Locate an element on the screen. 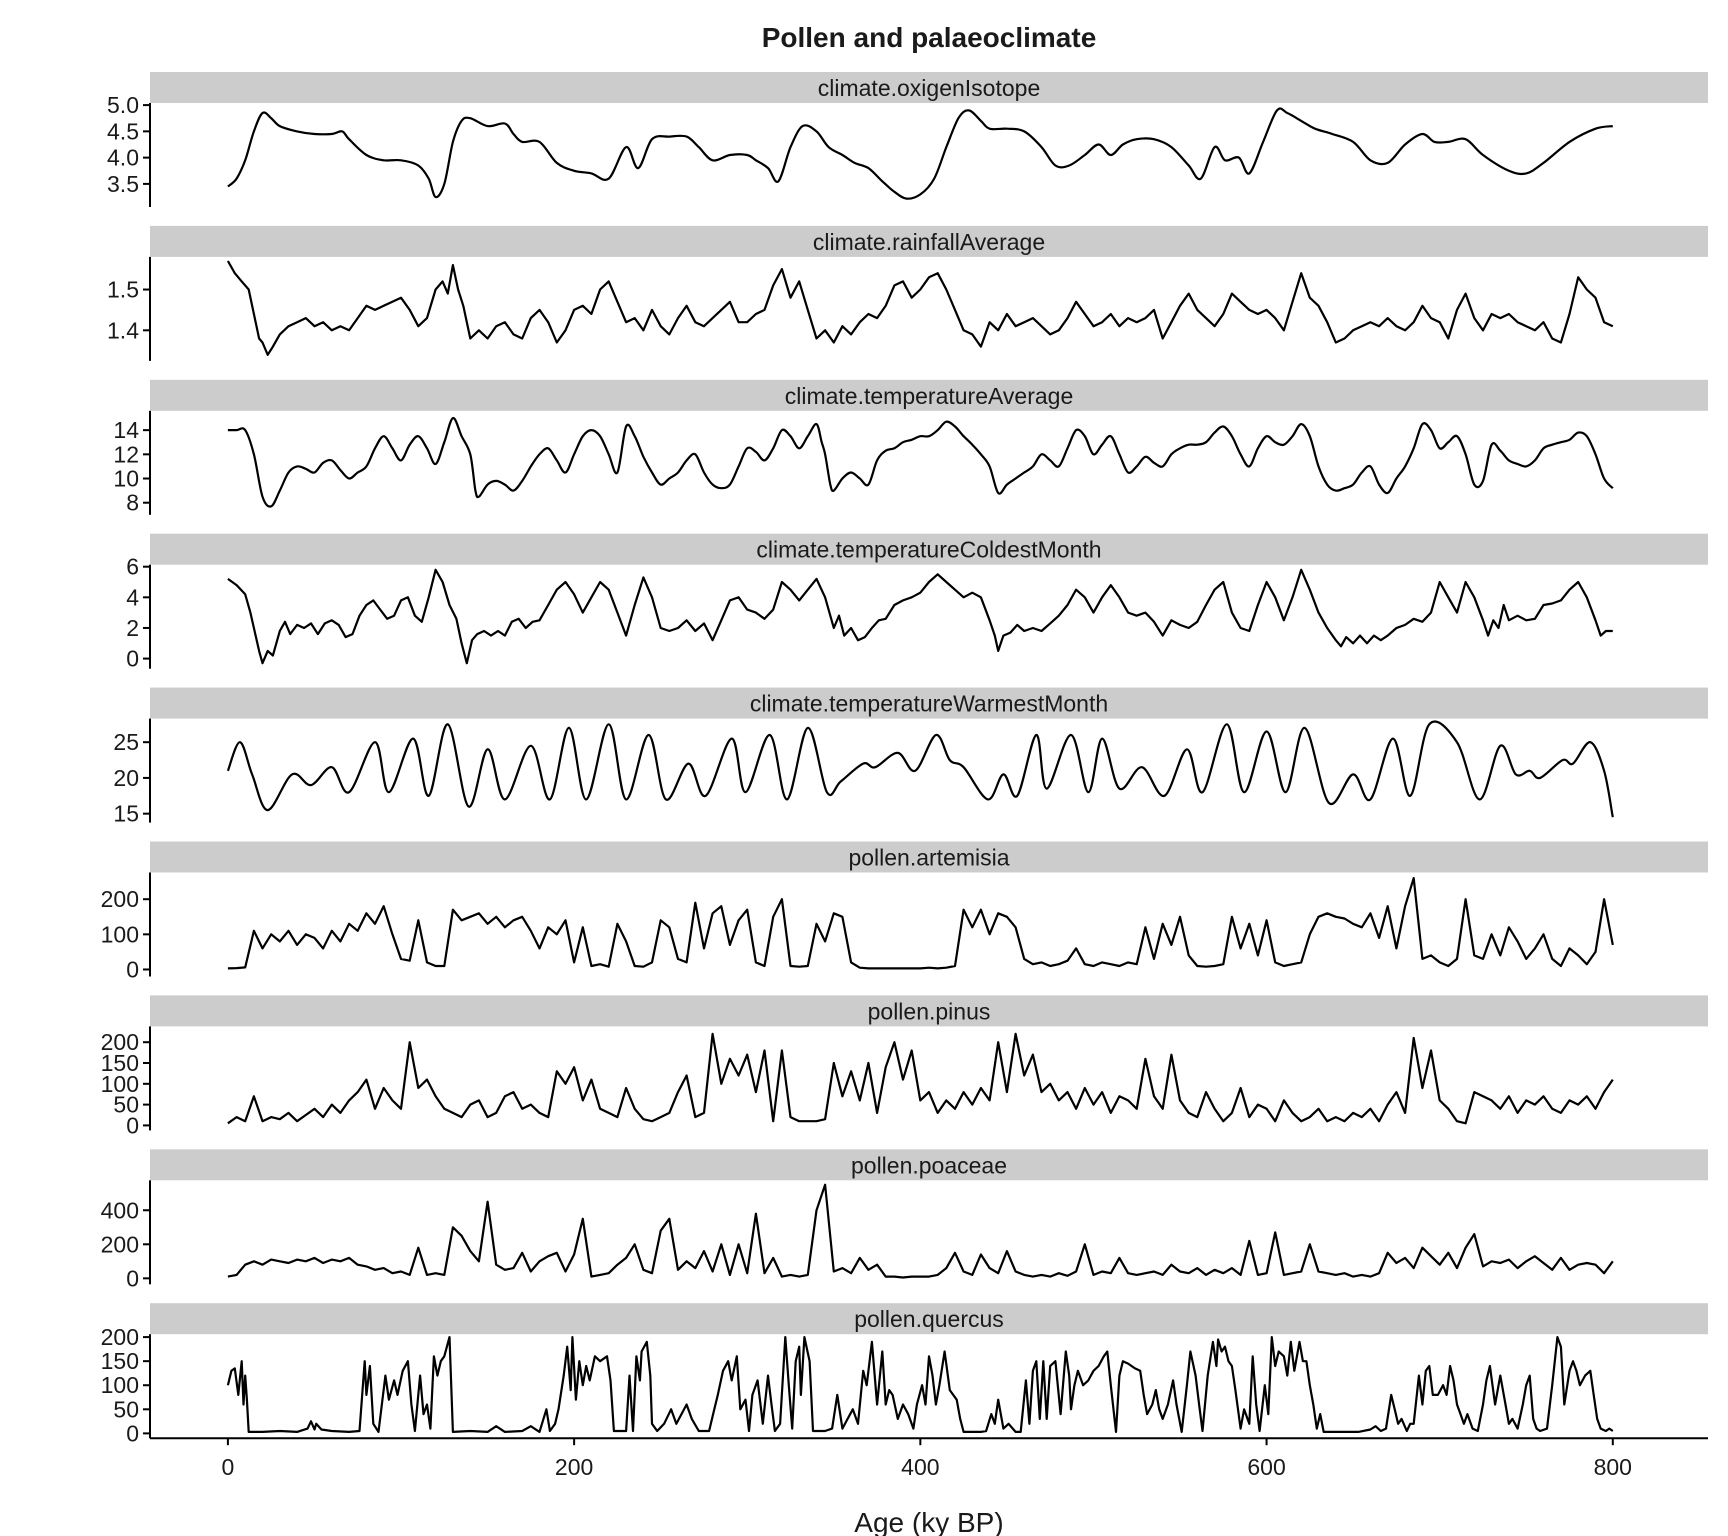 The image size is (1728, 1536). facet-strip-label: pollen.artemisia is located at coordinates (928, 858).